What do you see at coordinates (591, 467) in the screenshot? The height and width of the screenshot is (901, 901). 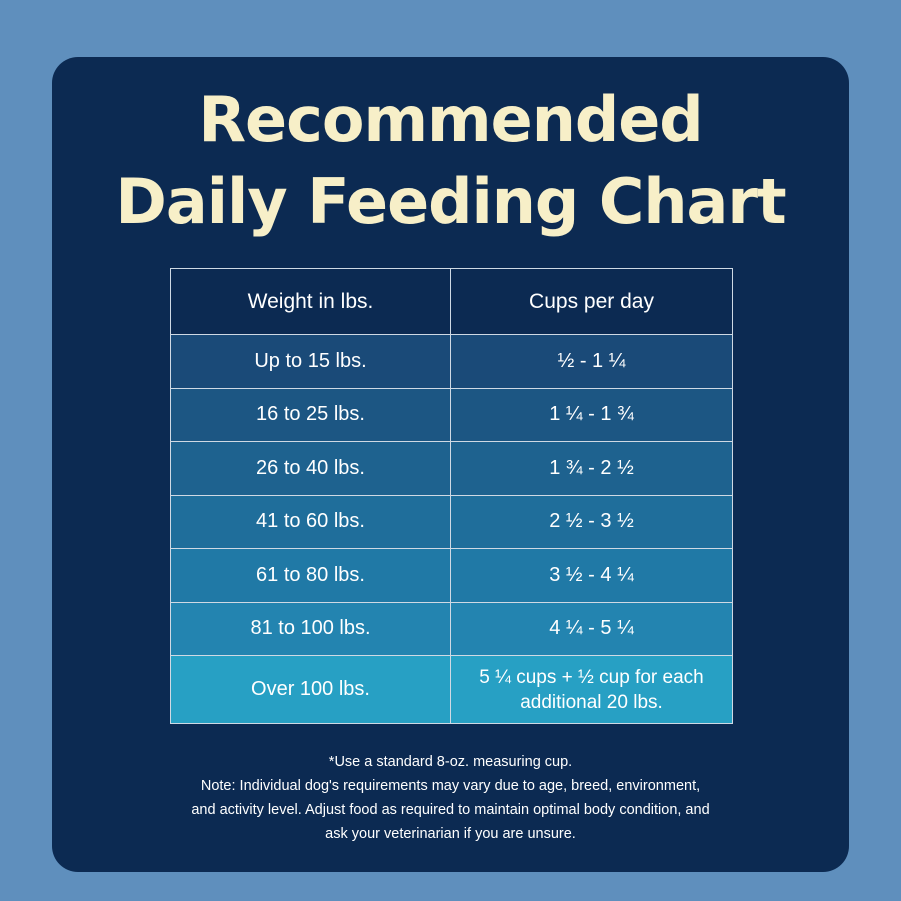 I see `cups-cell: 1 ¾ - 2 ½` at bounding box center [591, 467].